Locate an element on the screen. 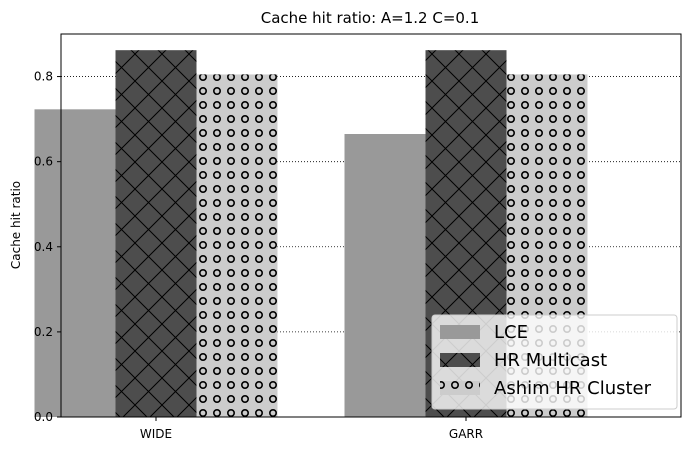 Image resolution: width=691 pixels, height=451 pixels. chart-title: Cache hit ratio: A=1.2 C=0.1 is located at coordinates (370, 18).